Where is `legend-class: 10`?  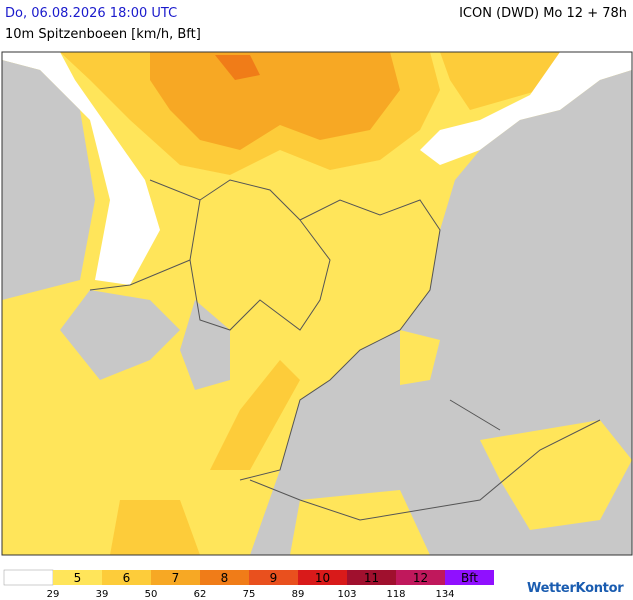
legend-class: 10 is located at coordinates (322, 578).